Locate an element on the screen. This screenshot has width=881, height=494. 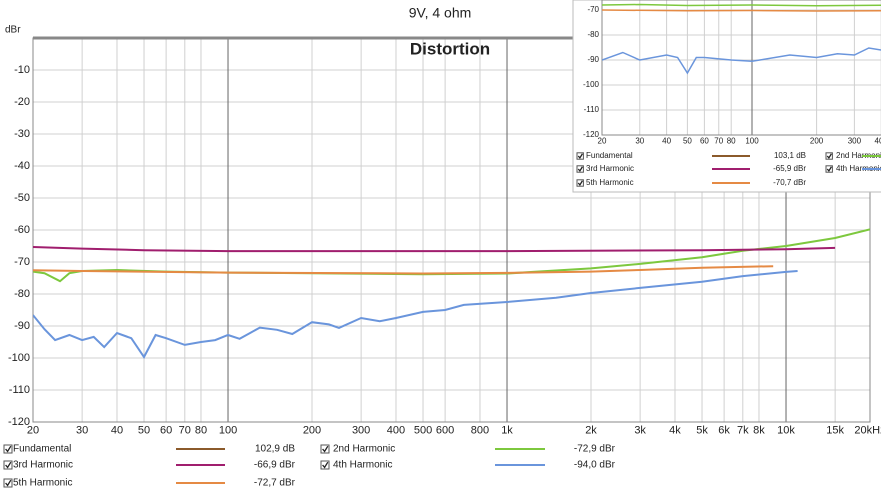
x-tick-label: 10k is located at coordinates (786, 431).